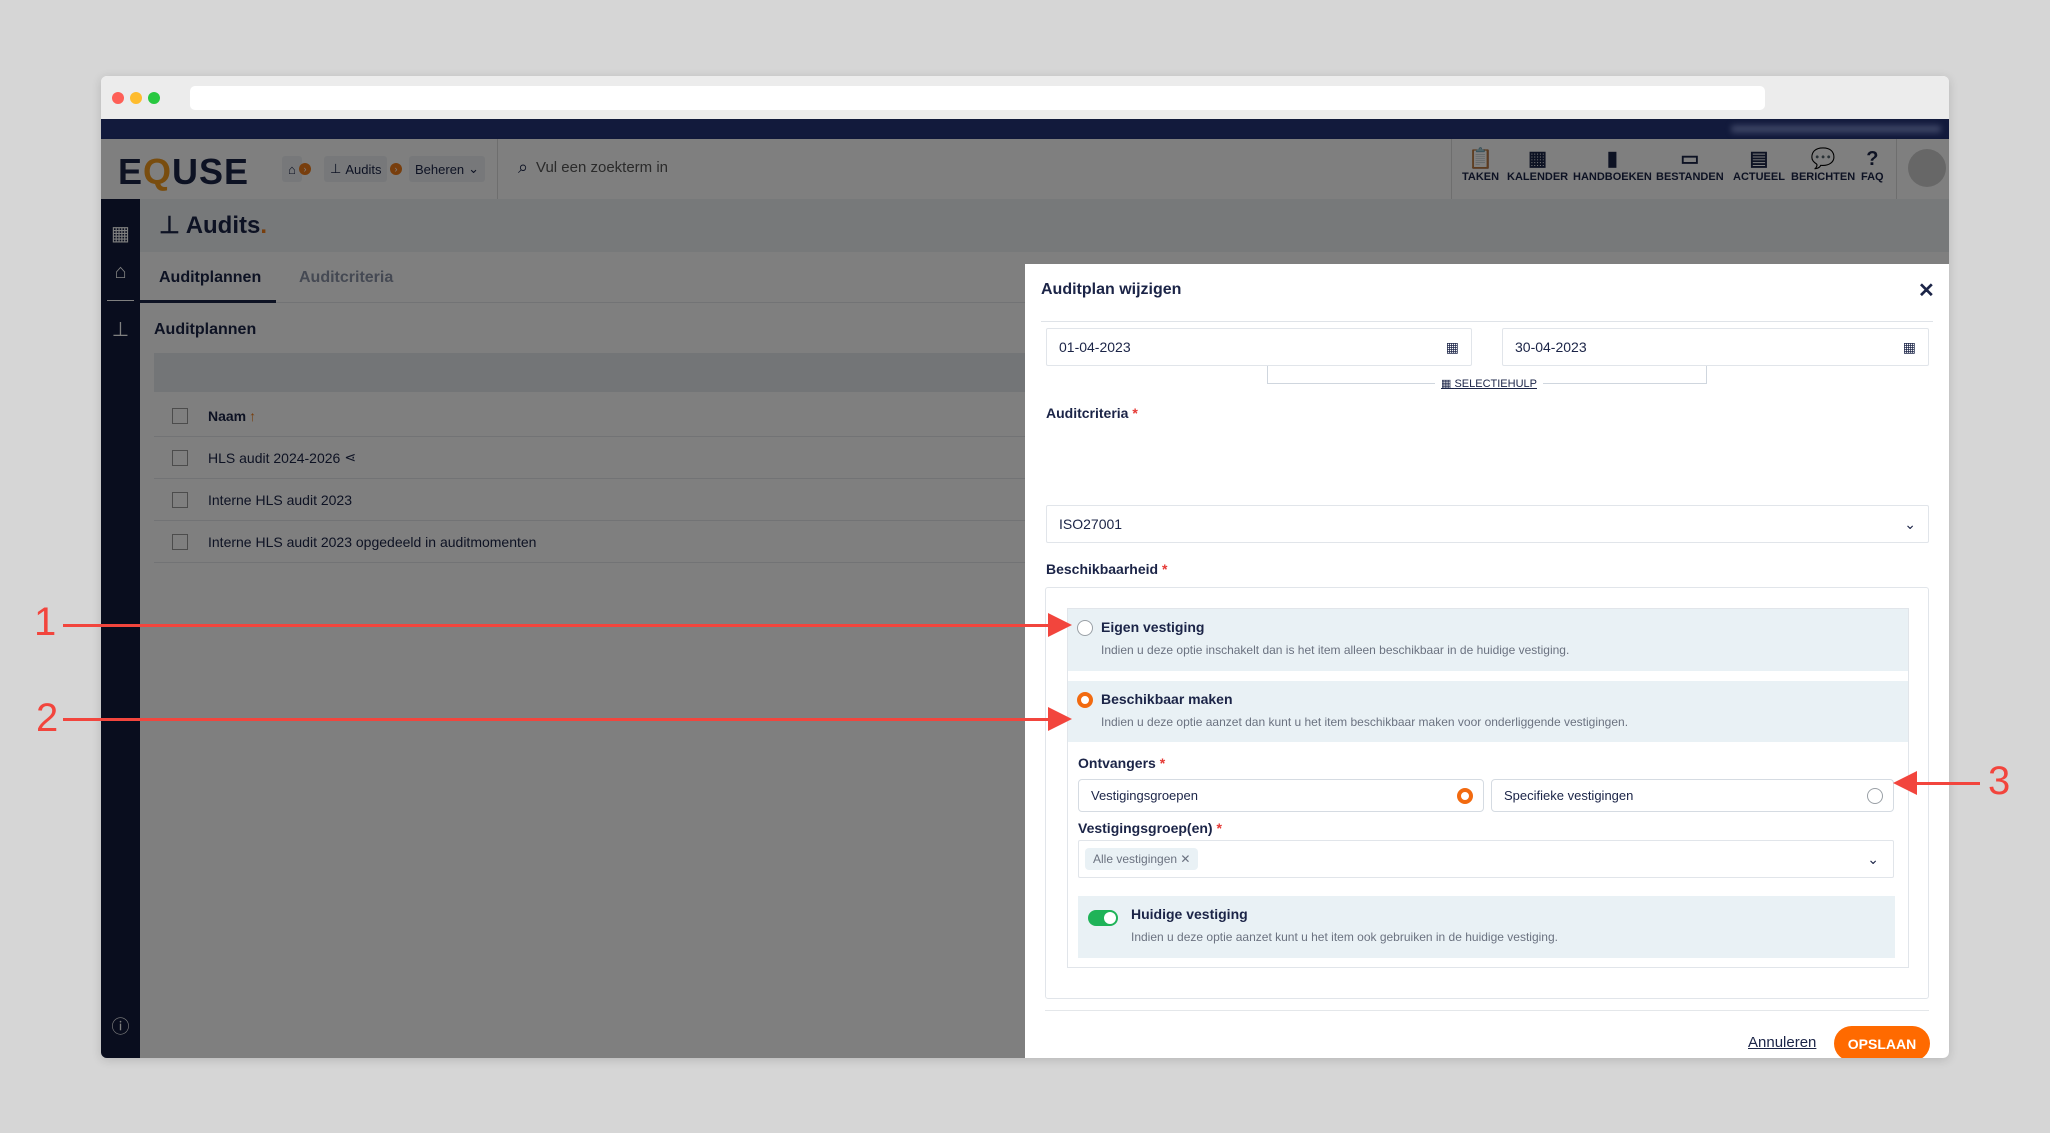 The height and width of the screenshot is (1133, 2050). What do you see at coordinates (1103, 918) in the screenshot?
I see `huidige-vestiging-toggle` at bounding box center [1103, 918].